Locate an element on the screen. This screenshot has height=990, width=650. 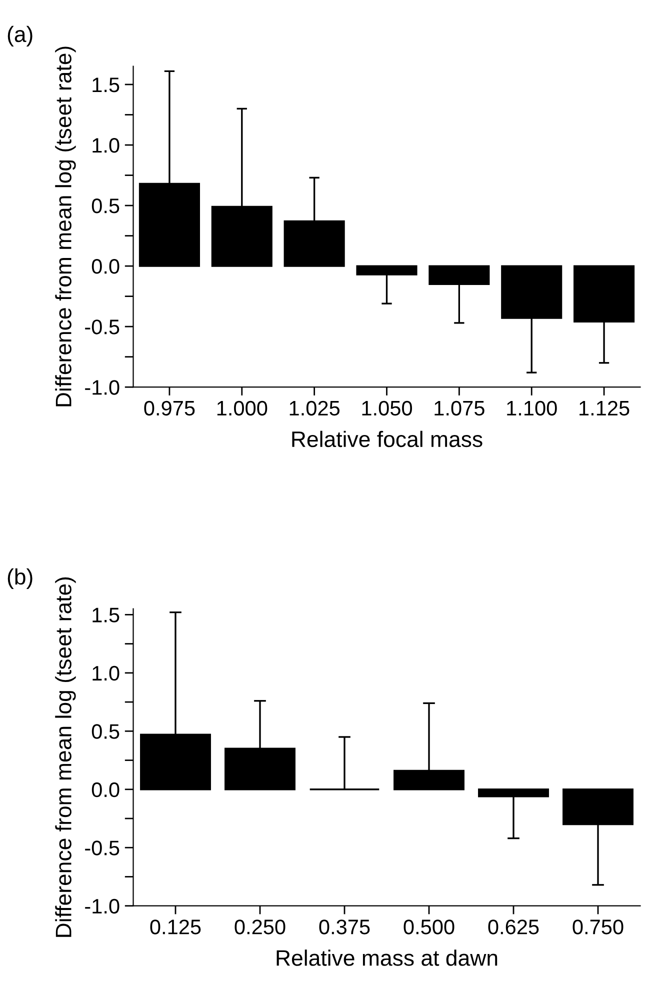
x-axis-title: Relative focal mass is located at coordinates (387, 439).